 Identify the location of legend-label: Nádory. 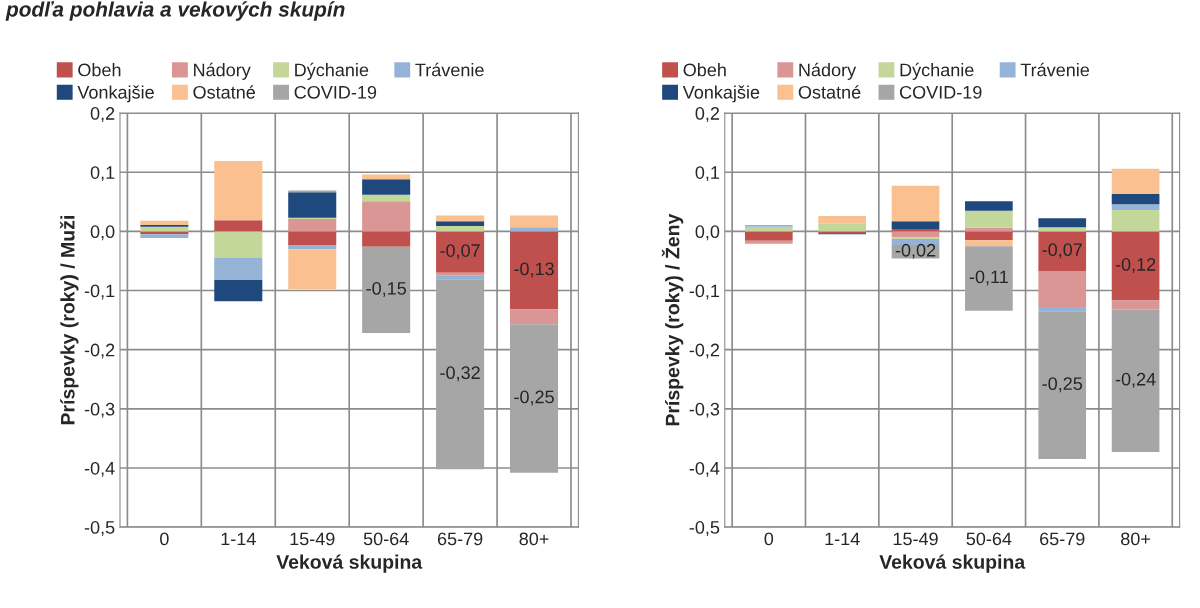
(222, 71).